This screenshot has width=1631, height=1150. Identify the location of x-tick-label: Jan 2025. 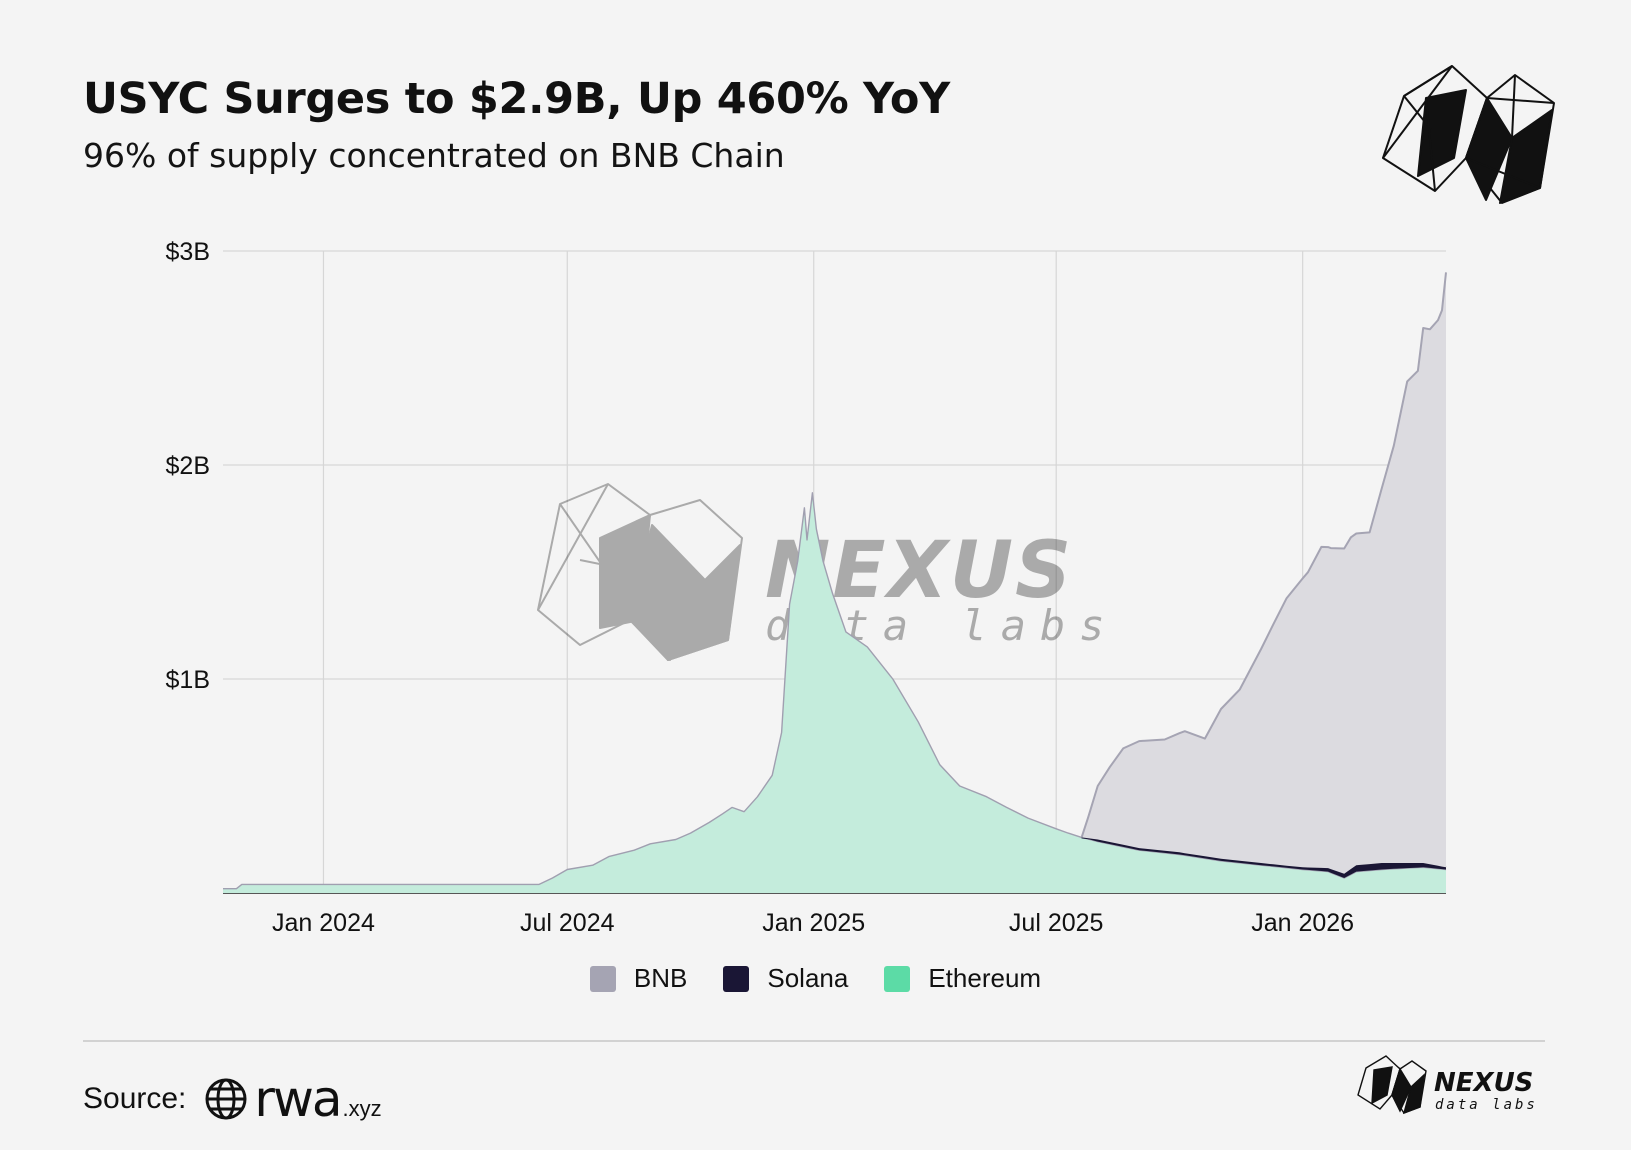
(813, 923).